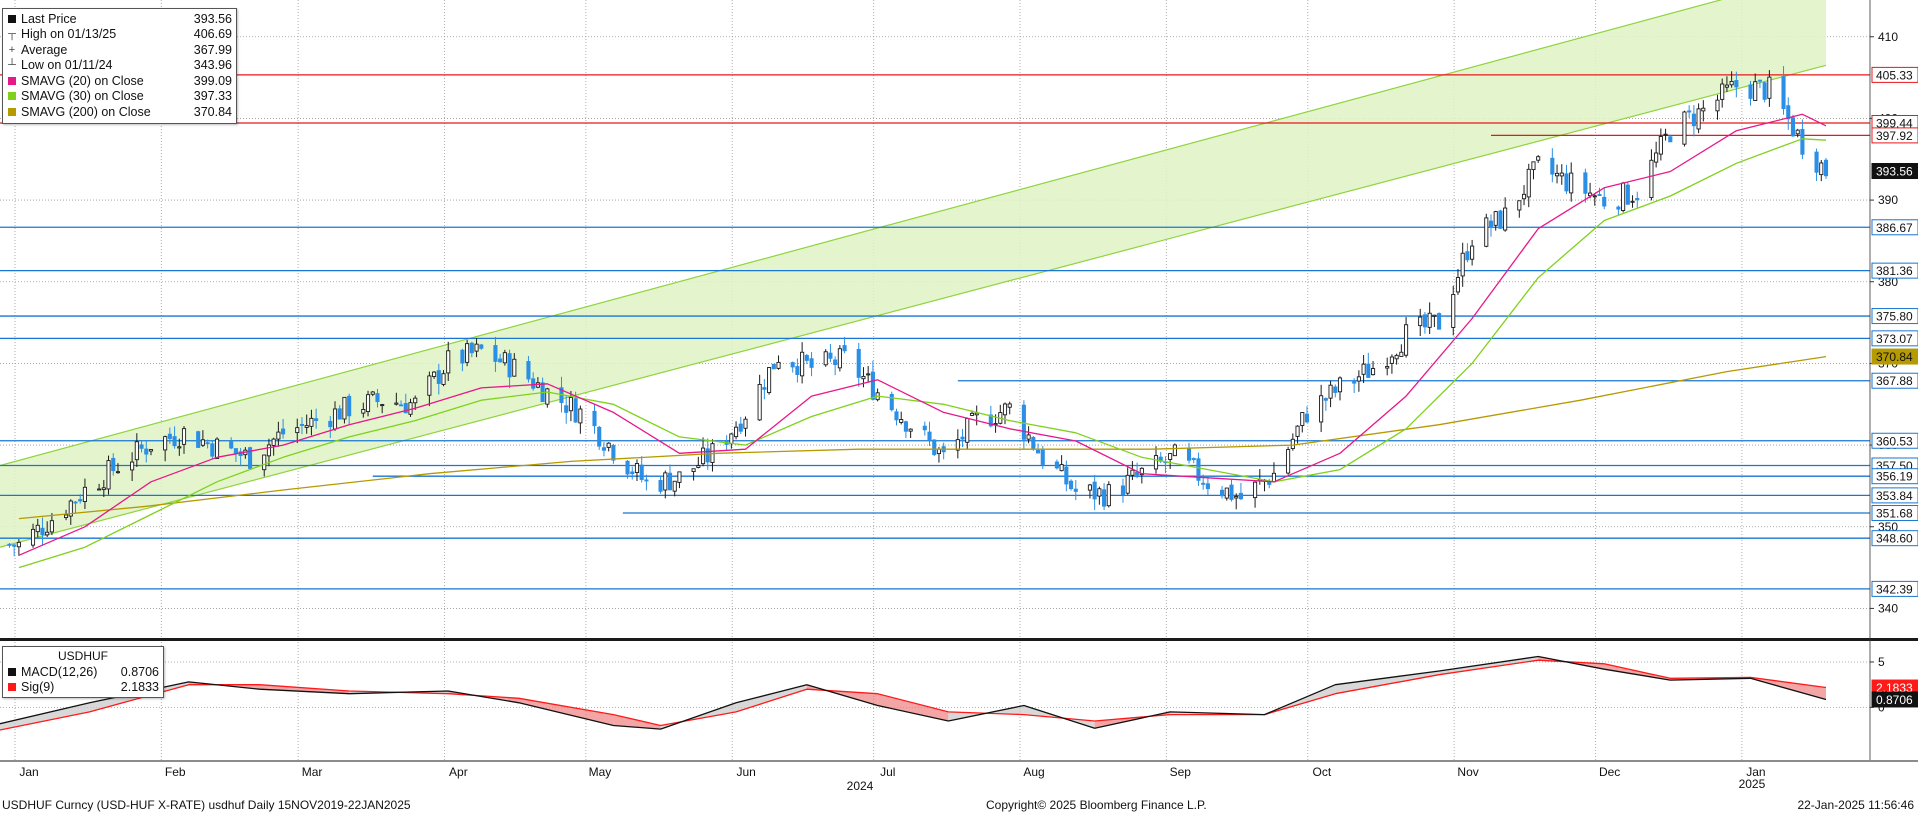 This screenshot has width=1918, height=814. I want to click on legend-entry: SMAVG (200) on Close 370.84, so click(119, 112).